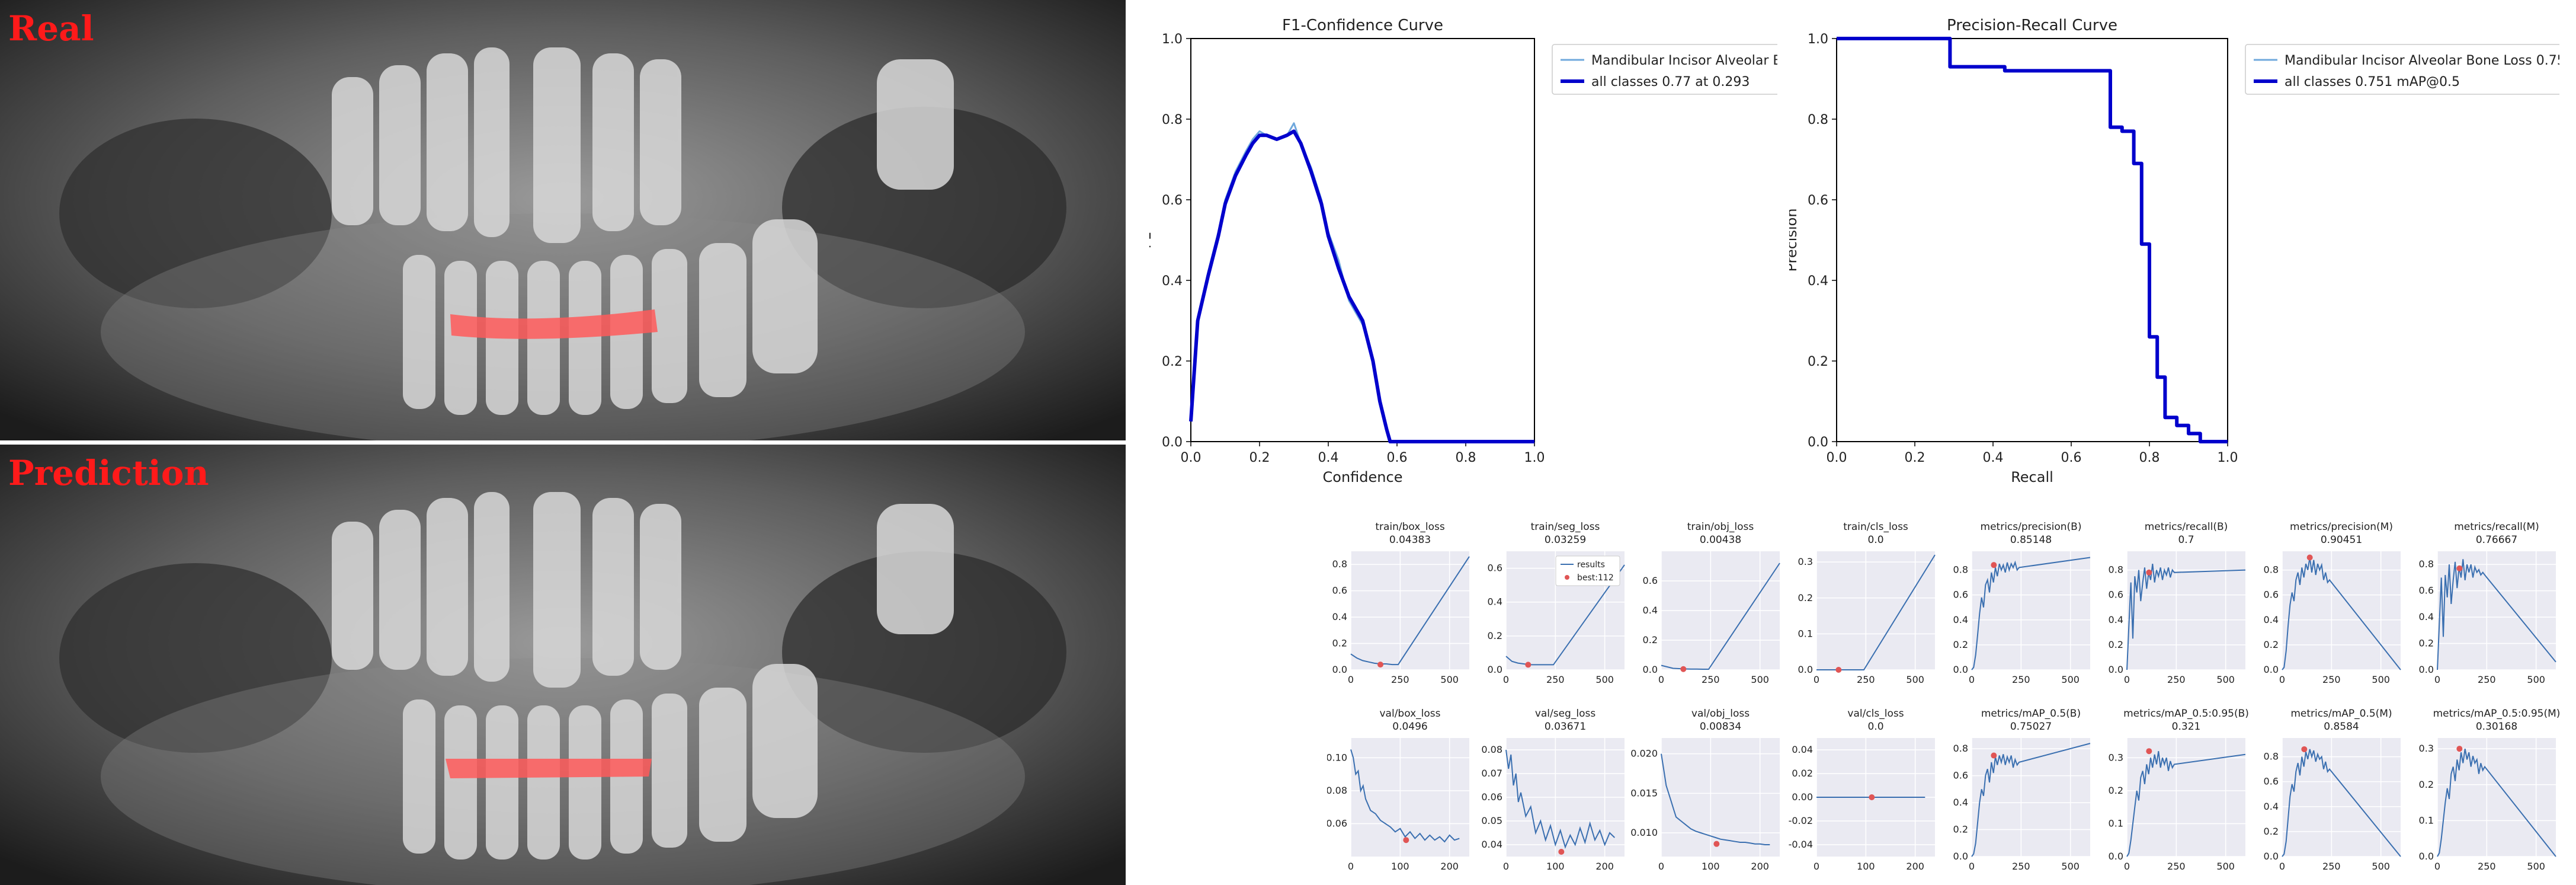  Describe the element at coordinates (1591, 565) in the screenshot. I see `legend-label: results` at that location.